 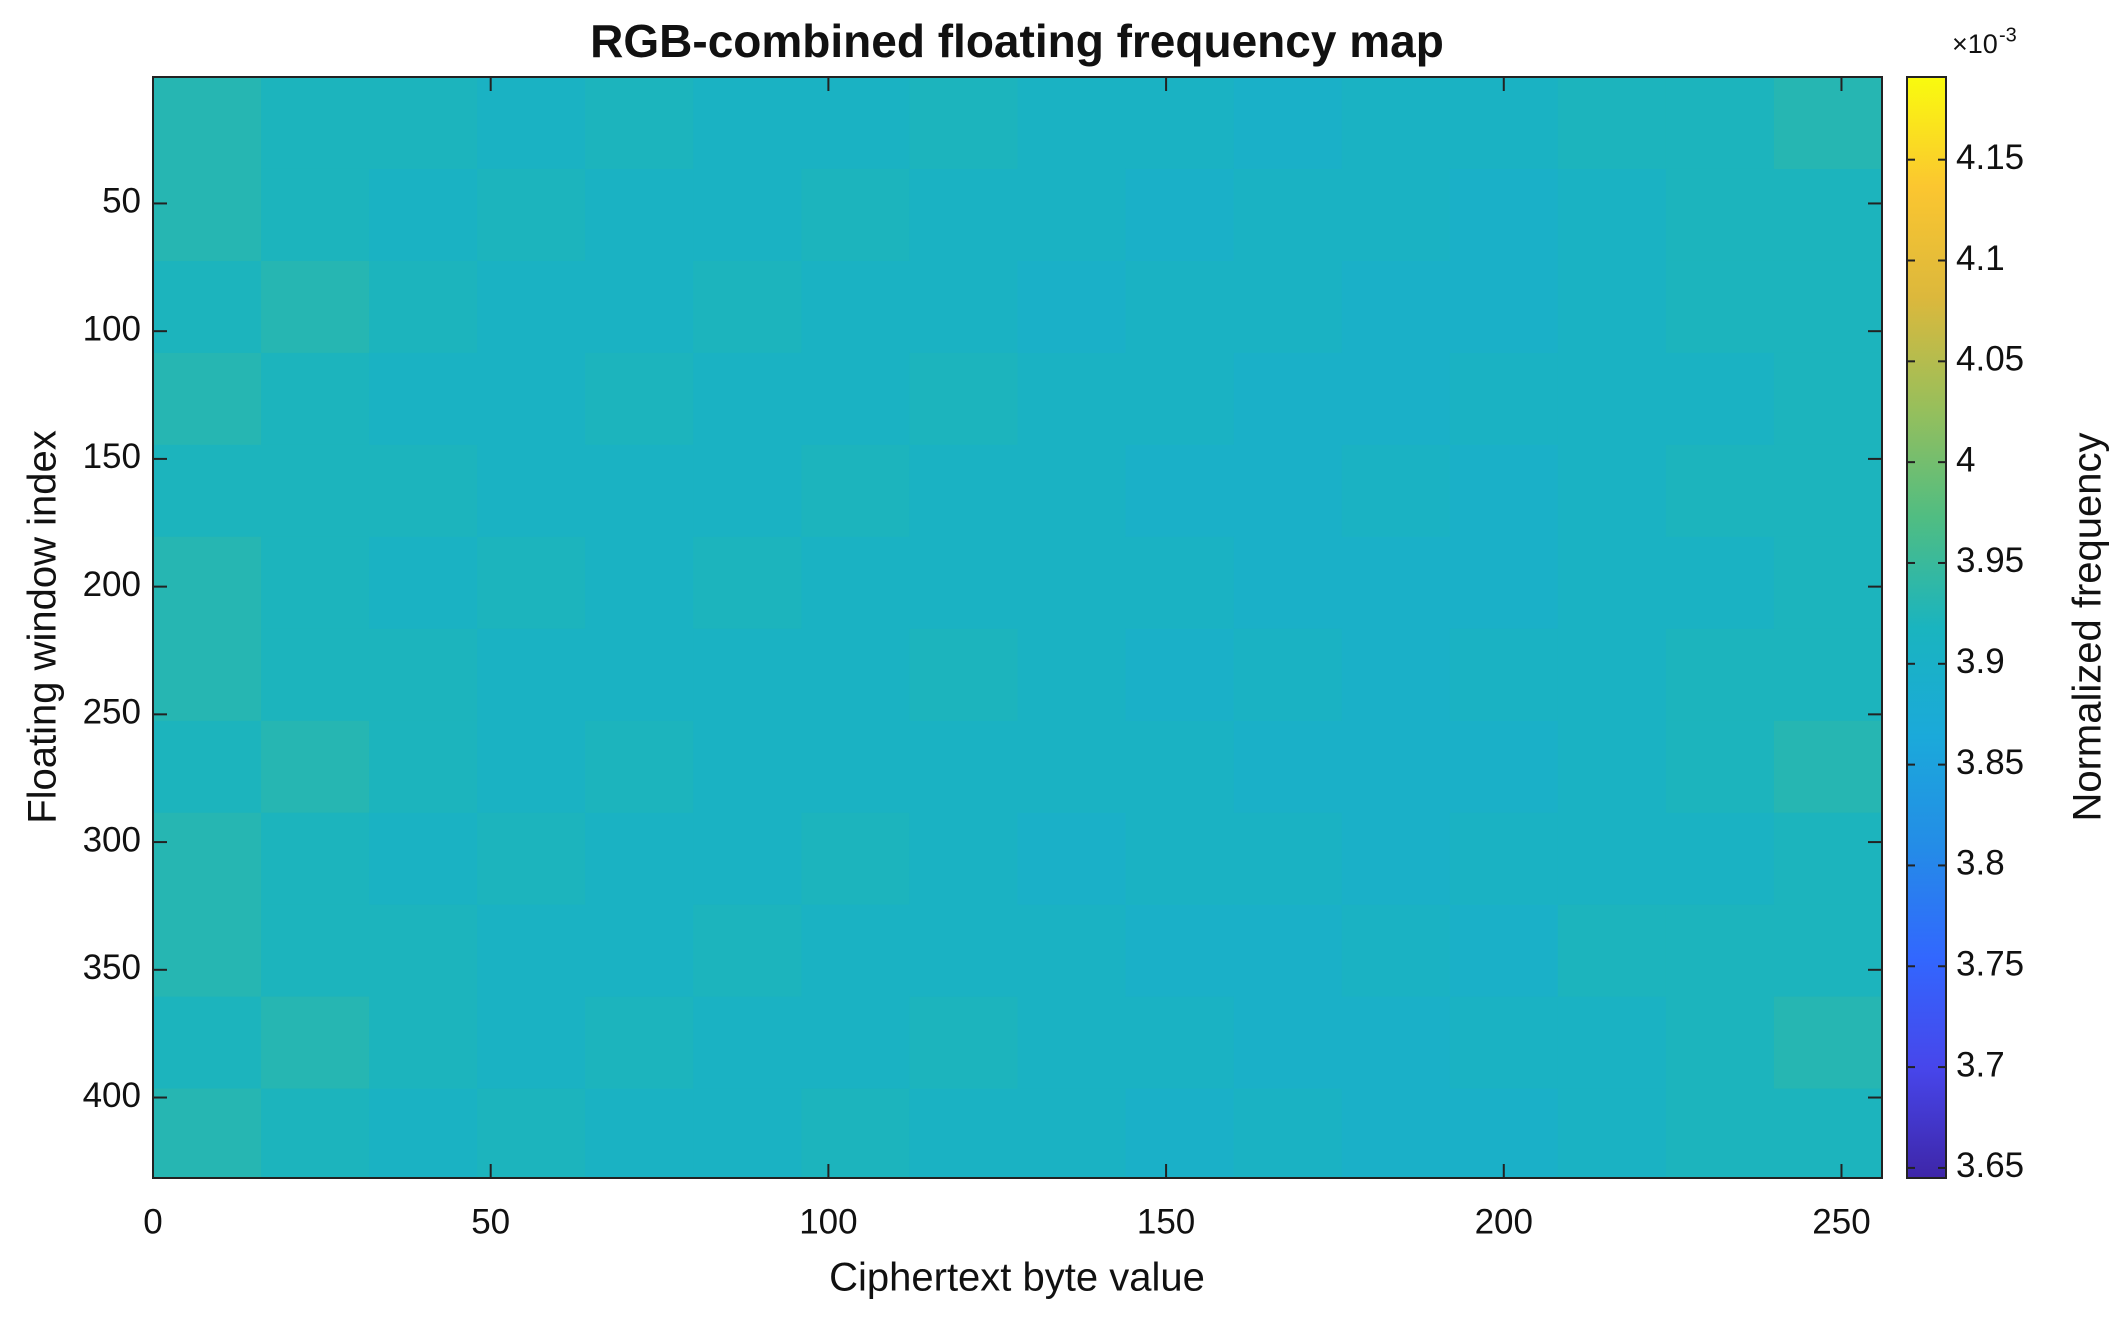 I want to click on x-tick-label: 50, so click(x=490, y=1221).